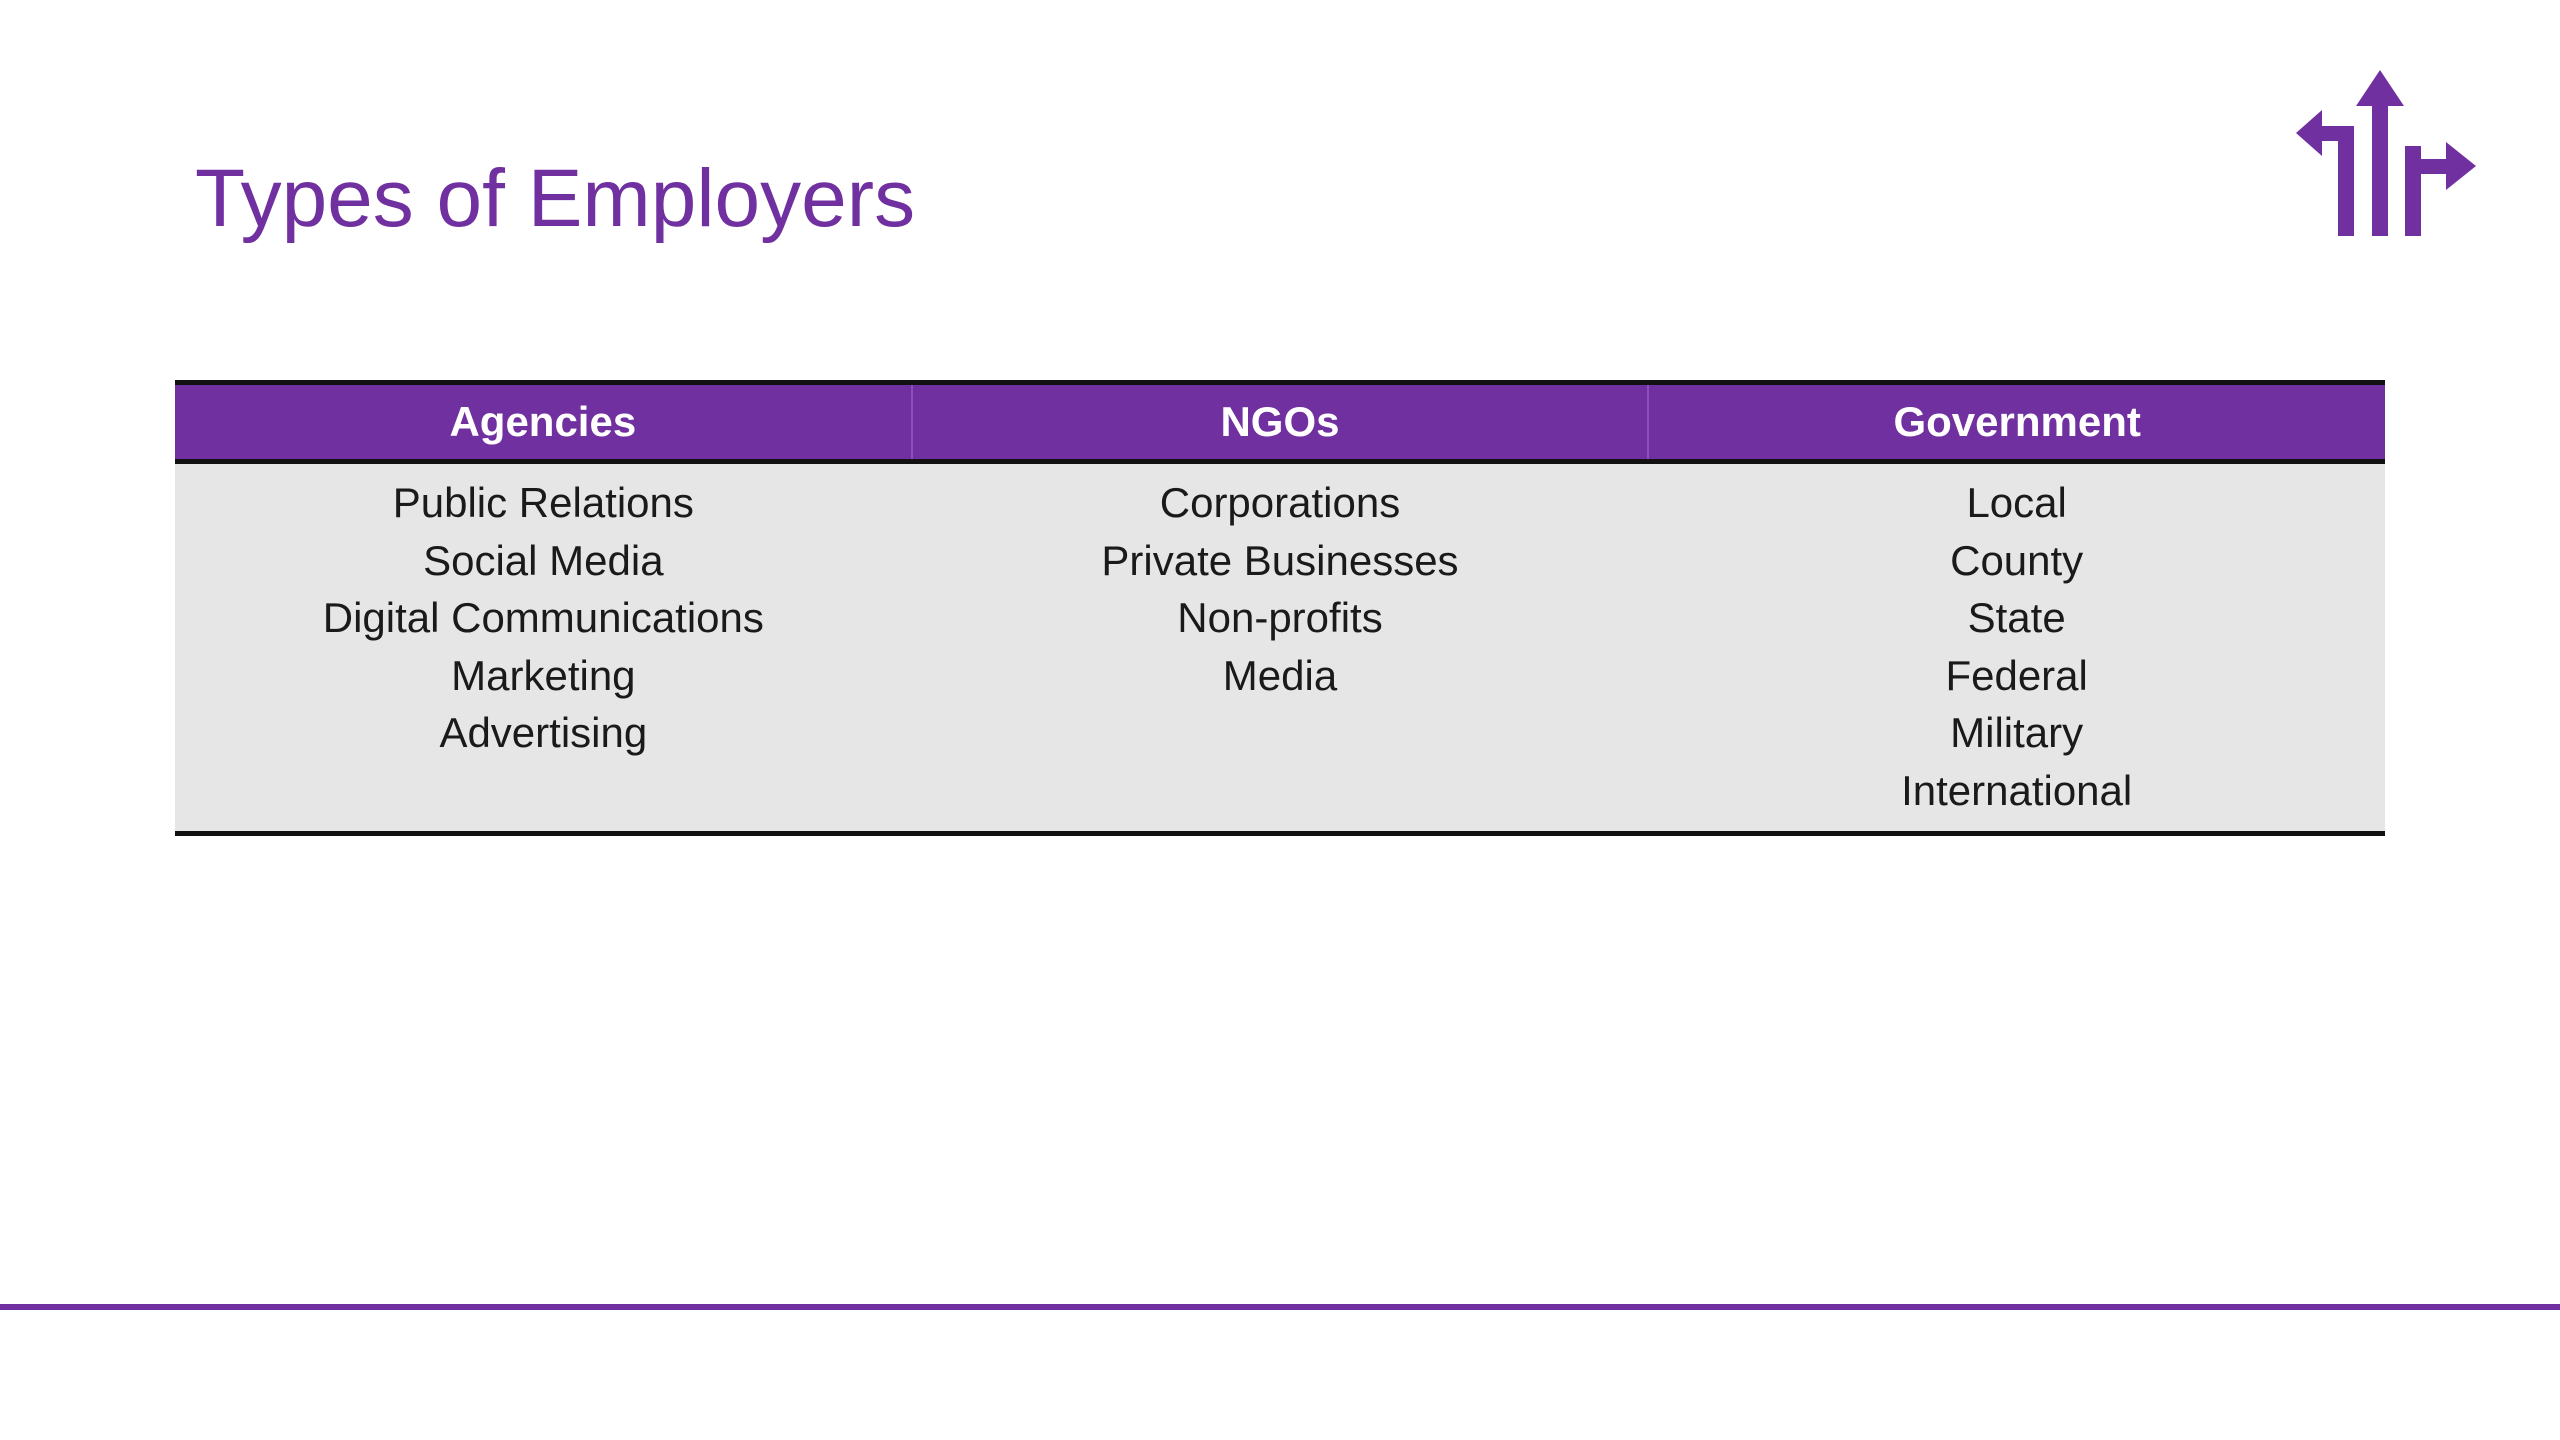  Describe the element at coordinates (2017, 560) in the screenshot. I see `list-item: County` at that location.